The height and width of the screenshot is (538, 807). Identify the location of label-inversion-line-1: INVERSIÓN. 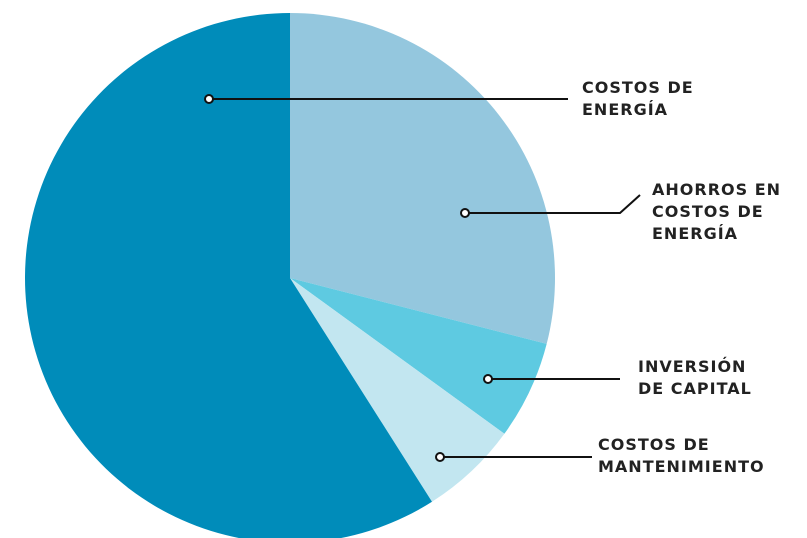
(692, 366).